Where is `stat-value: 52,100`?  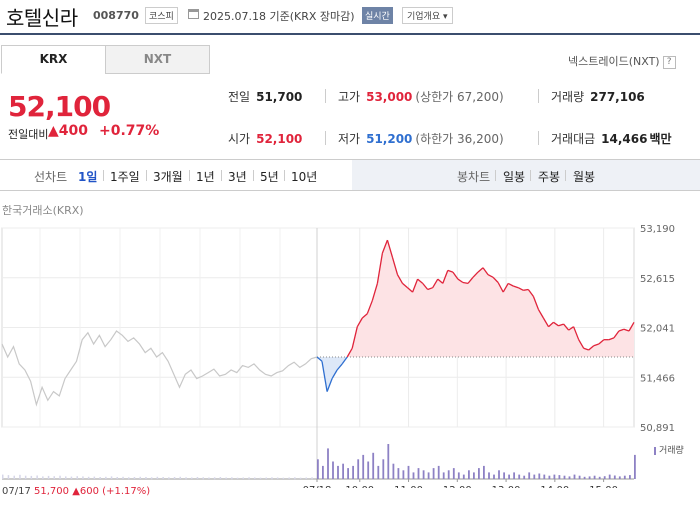 stat-value: 52,100 is located at coordinates (279, 139).